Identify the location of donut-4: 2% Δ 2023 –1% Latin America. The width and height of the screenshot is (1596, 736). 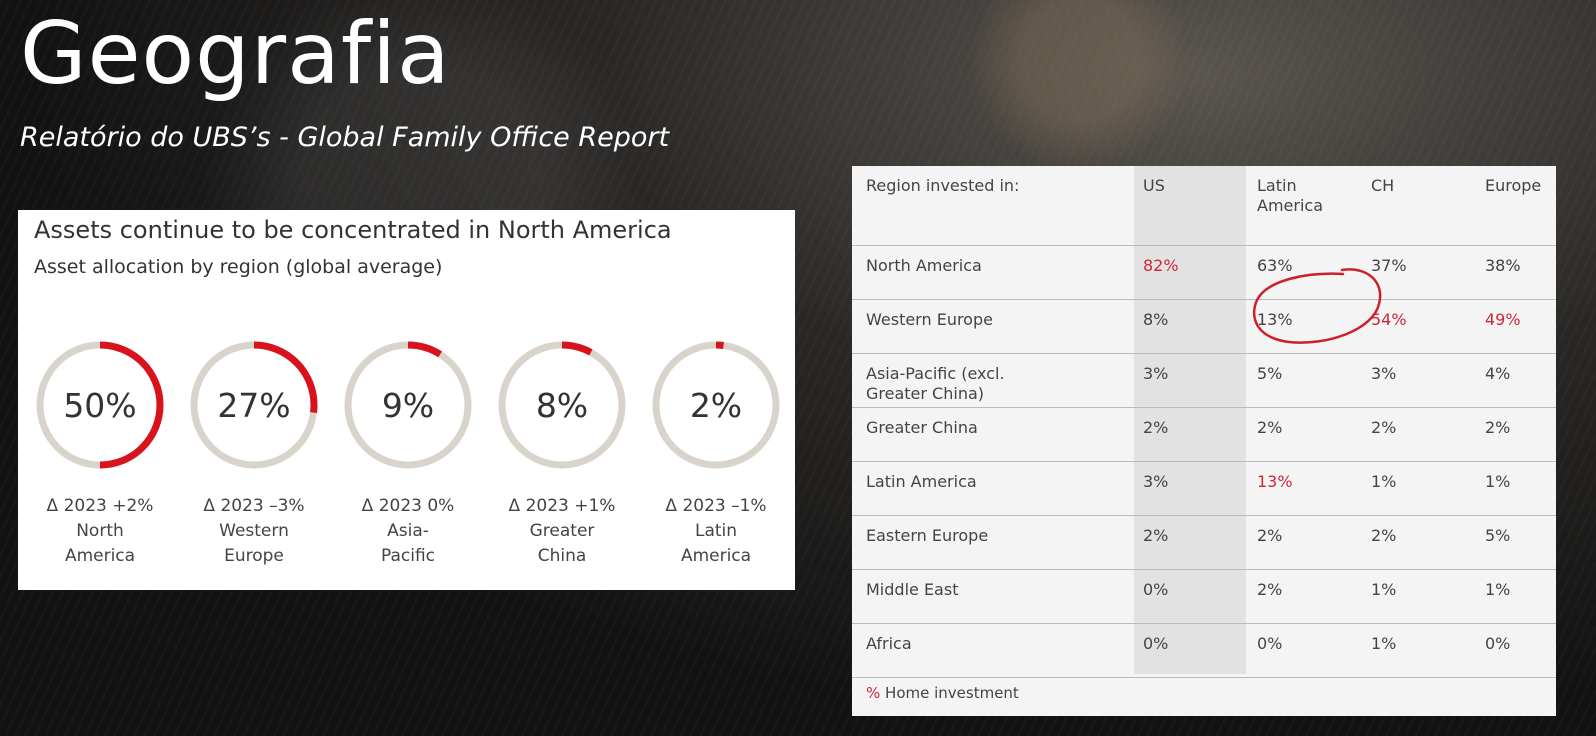
(716, 453).